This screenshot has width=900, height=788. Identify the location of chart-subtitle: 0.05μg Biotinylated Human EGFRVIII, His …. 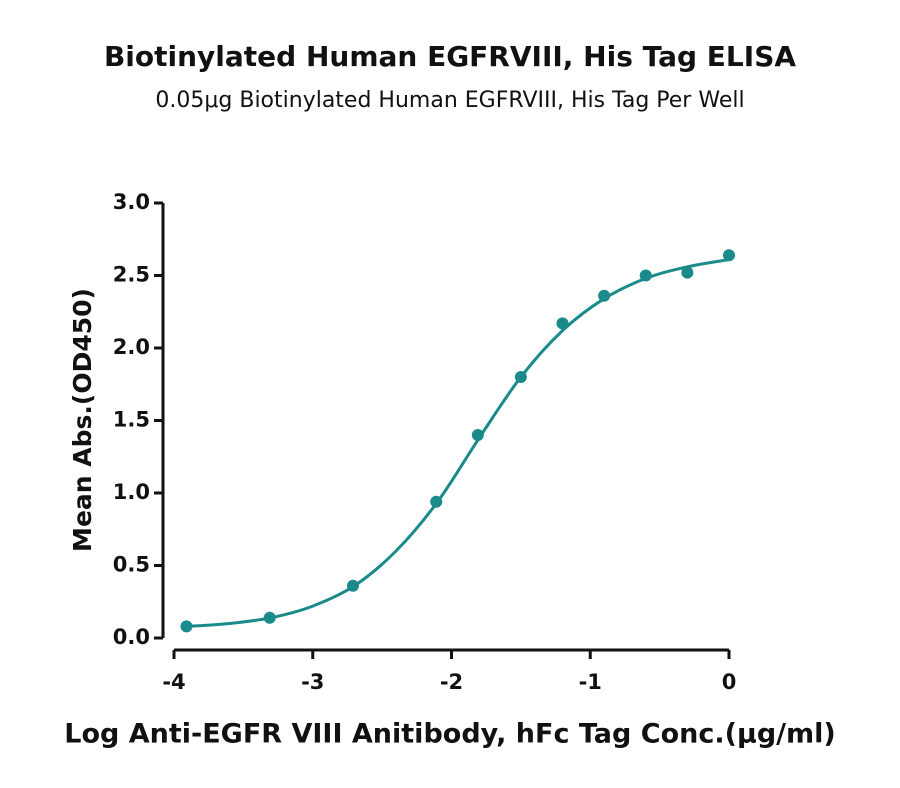
(449, 100).